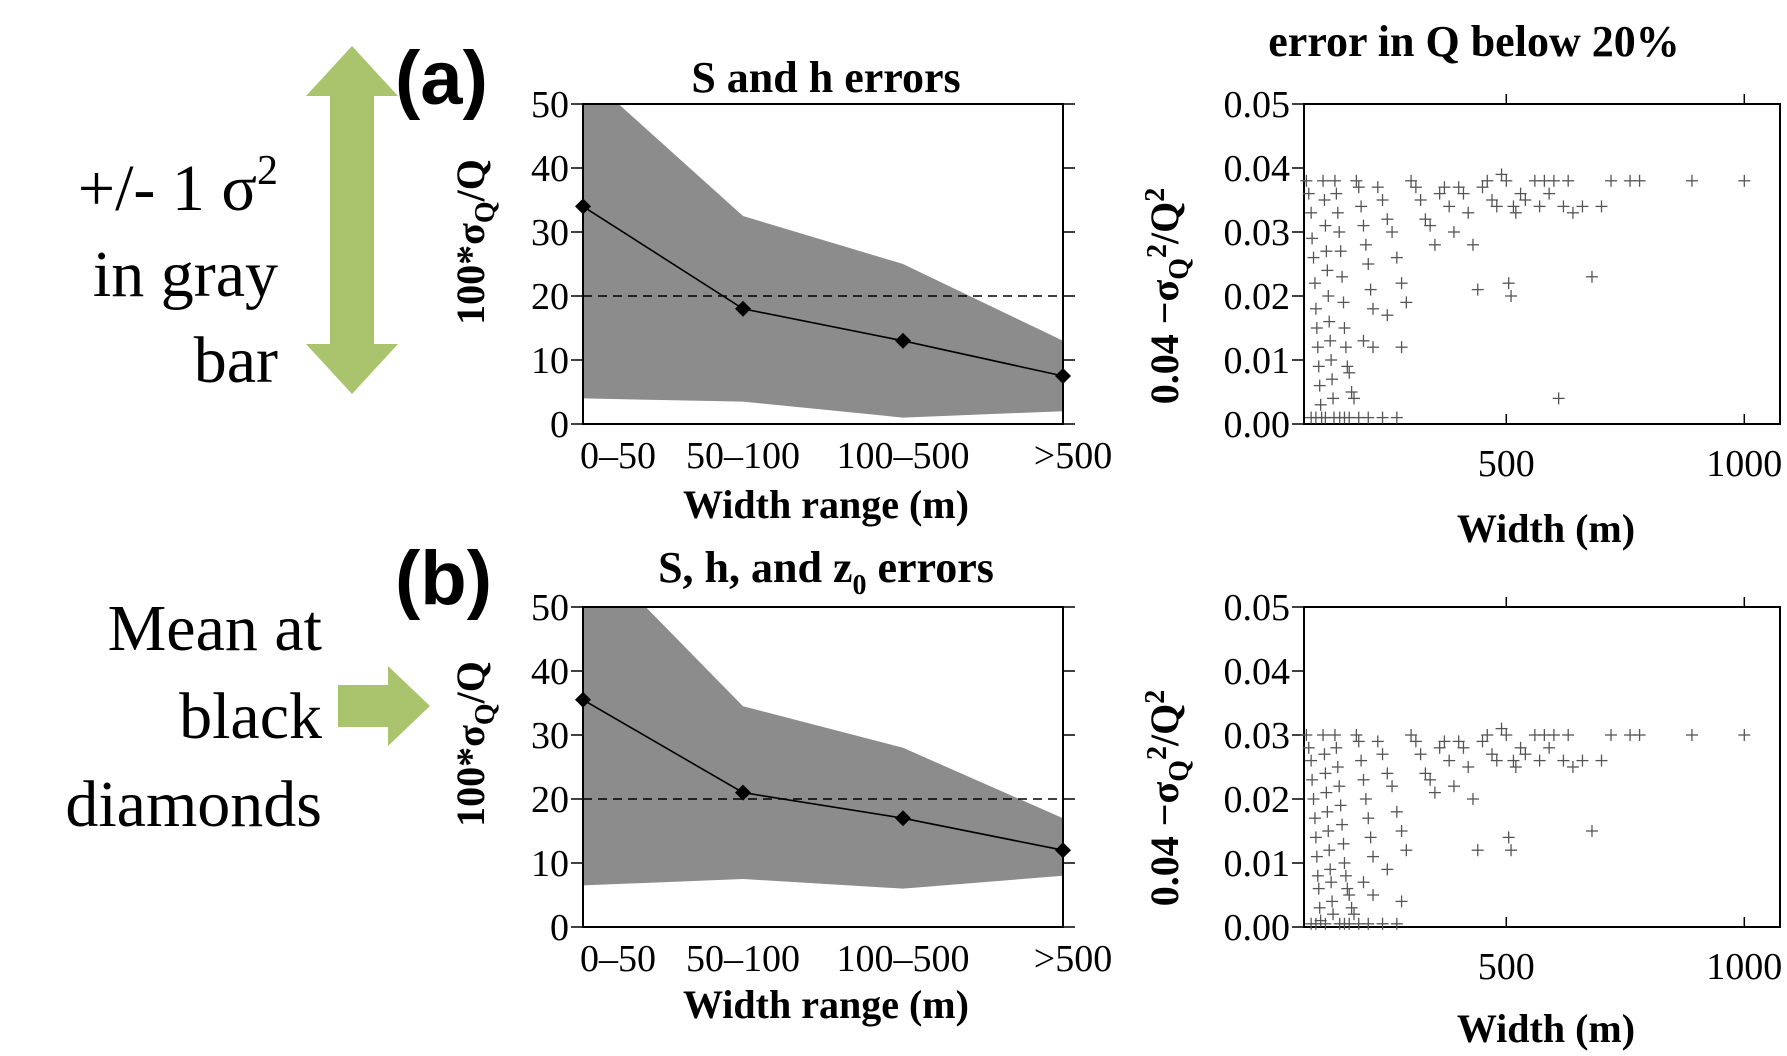 This screenshot has width=1787, height=1056. What do you see at coordinates (474, 242) in the screenshot?
I see `chart-a-ylabel: 100*σQ/Q` at bounding box center [474, 242].